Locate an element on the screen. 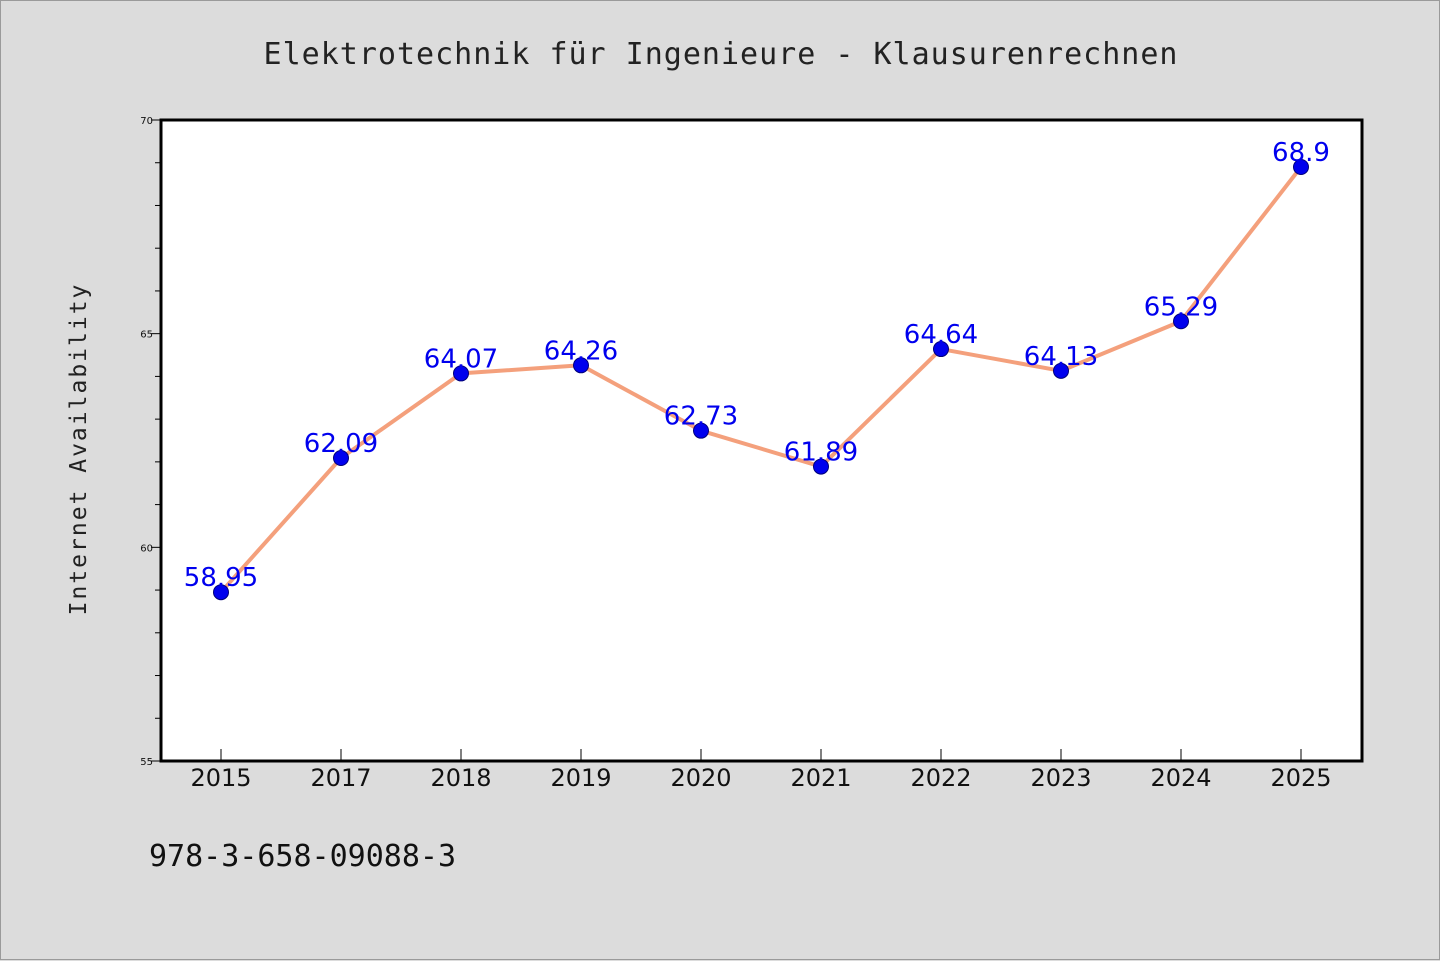 This screenshot has height=961, width=1440. y-tick-label: 70 is located at coordinates (146, 121).